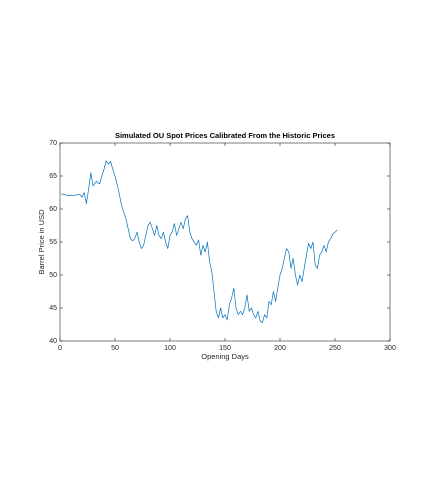 Image resolution: width=436 pixels, height=491 pixels. I want to click on y-tick-label: 65, so click(53, 176).